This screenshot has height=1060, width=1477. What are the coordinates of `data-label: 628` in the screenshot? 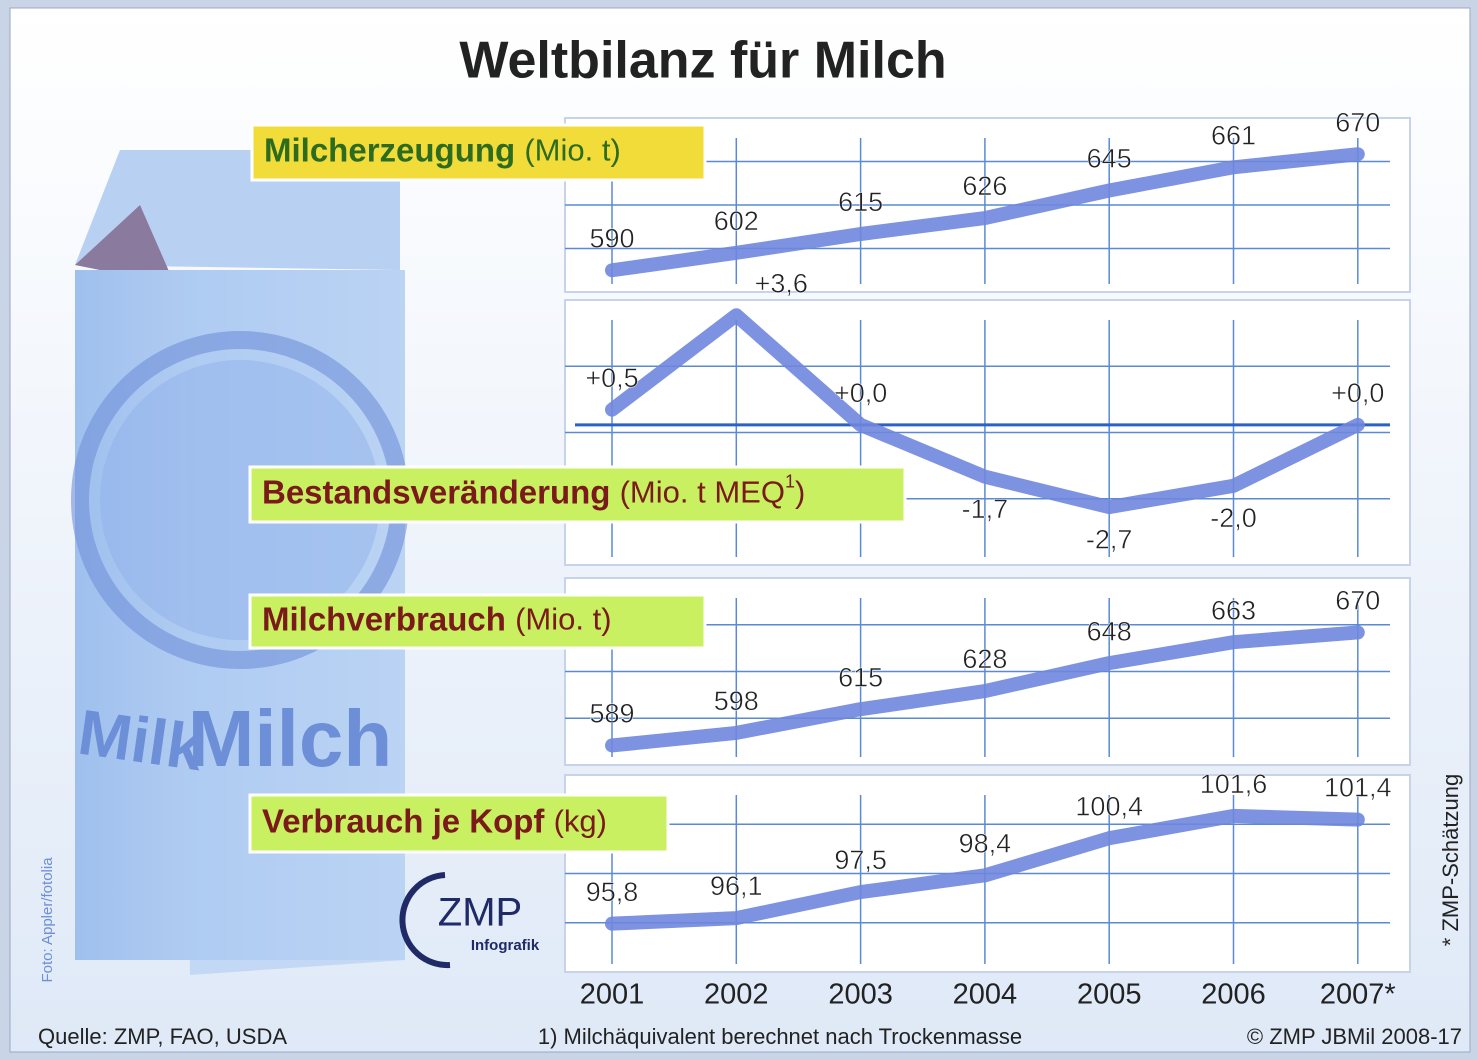 It's located at (984, 659).